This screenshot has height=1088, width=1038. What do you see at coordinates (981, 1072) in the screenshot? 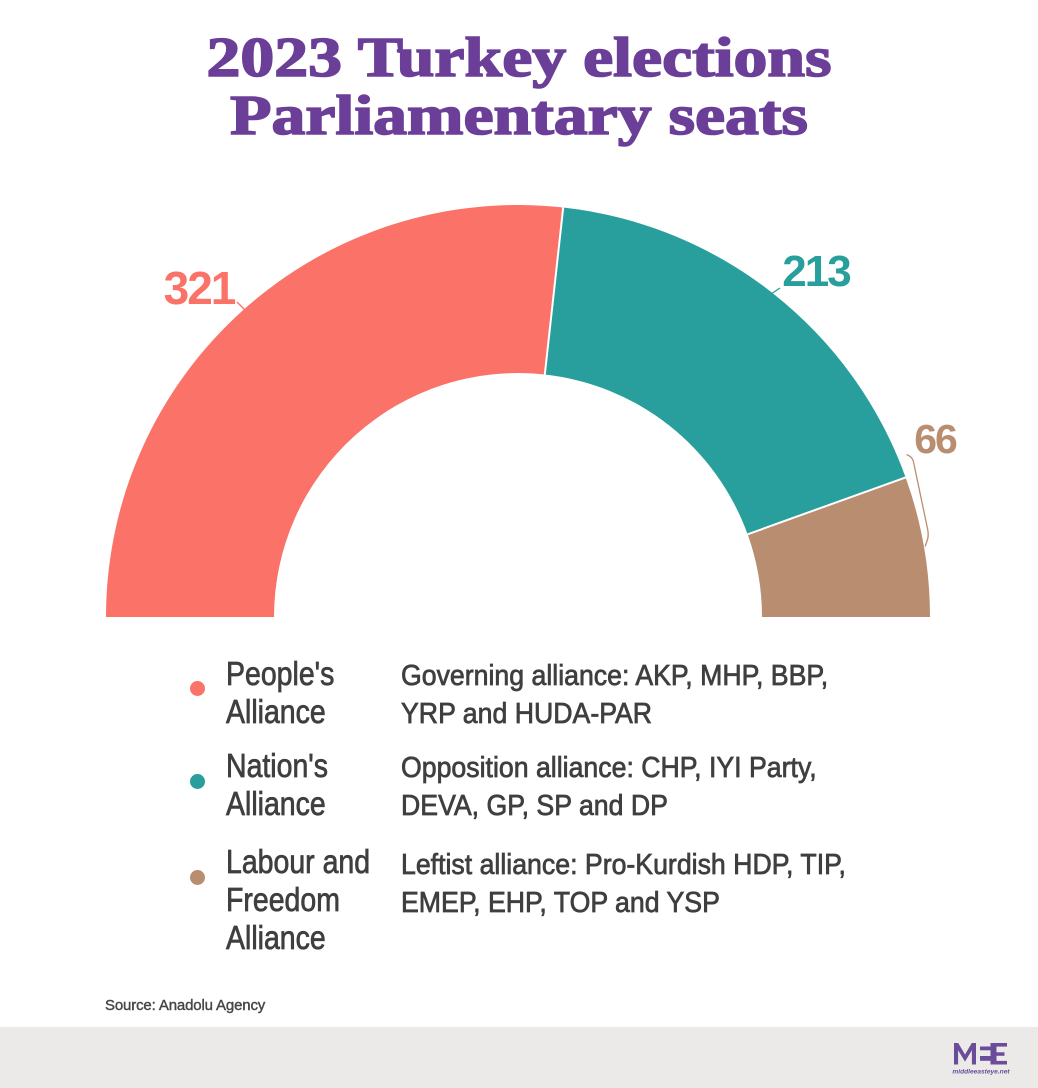
I see `svg-text: middleeasteye.net` at bounding box center [981, 1072].